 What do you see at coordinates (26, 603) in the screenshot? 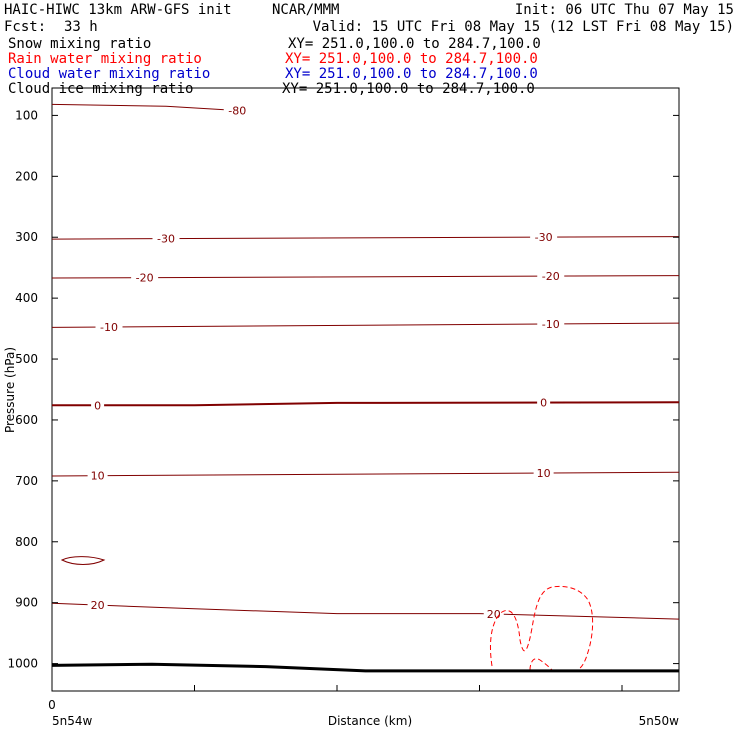
I see `y-tick-label: 900` at bounding box center [26, 603].